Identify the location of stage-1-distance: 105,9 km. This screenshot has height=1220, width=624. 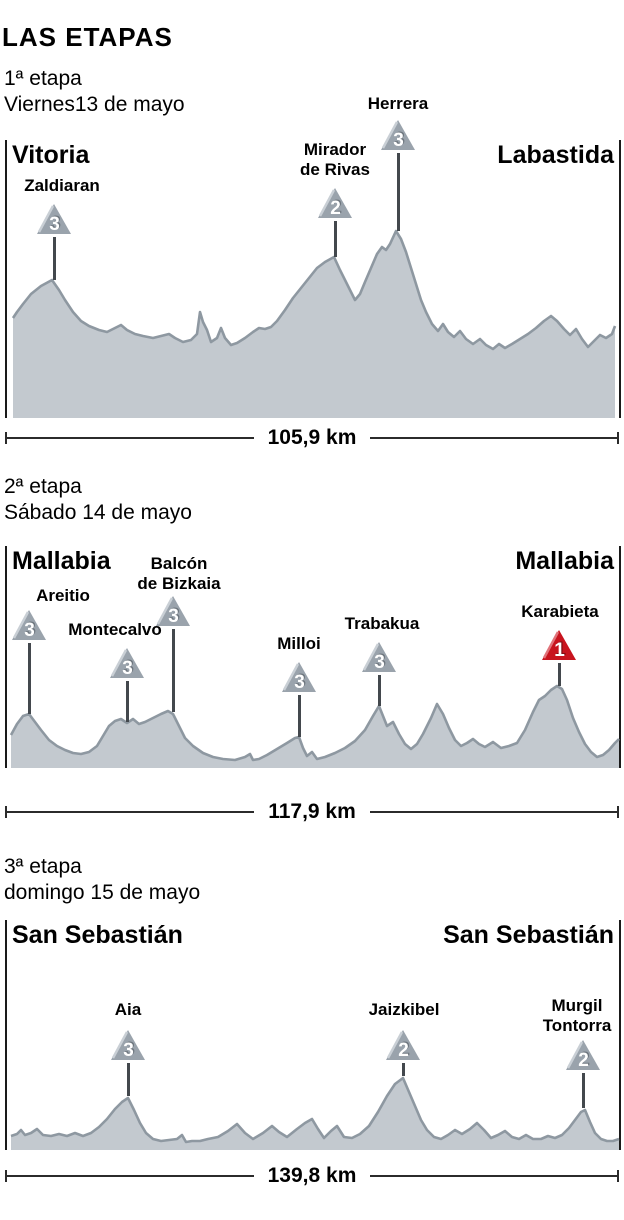
(312, 437).